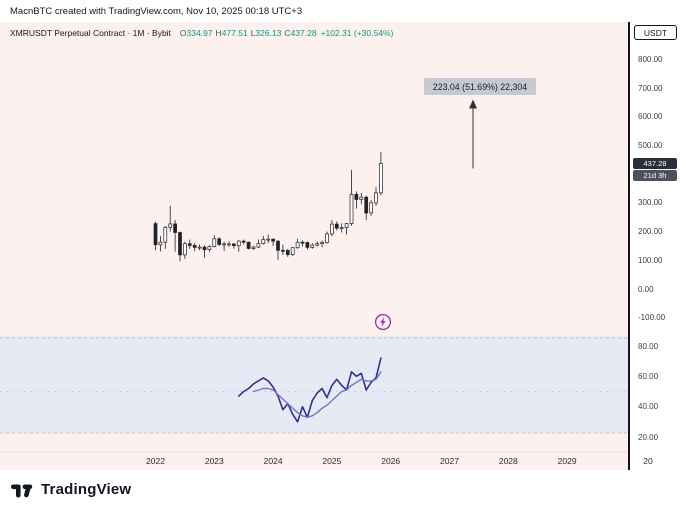  I want to click on ohlc-high-label: H, so click(218, 33).